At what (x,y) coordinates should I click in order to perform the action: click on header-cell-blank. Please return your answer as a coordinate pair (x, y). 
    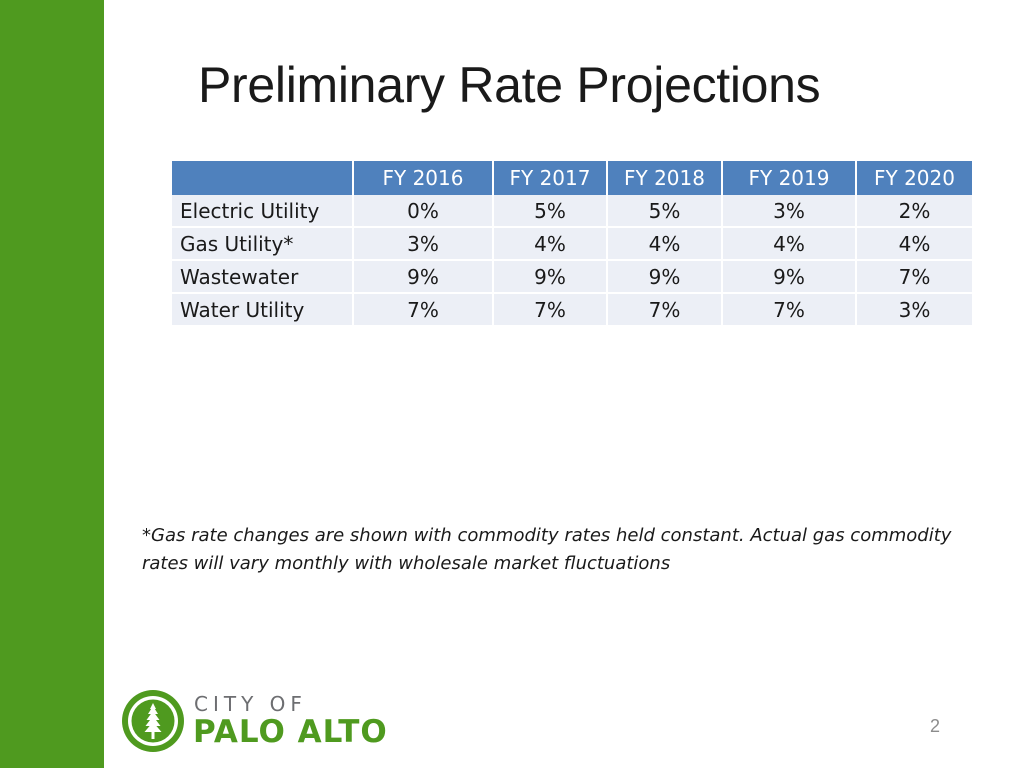
    Looking at the image, I should click on (263, 178).